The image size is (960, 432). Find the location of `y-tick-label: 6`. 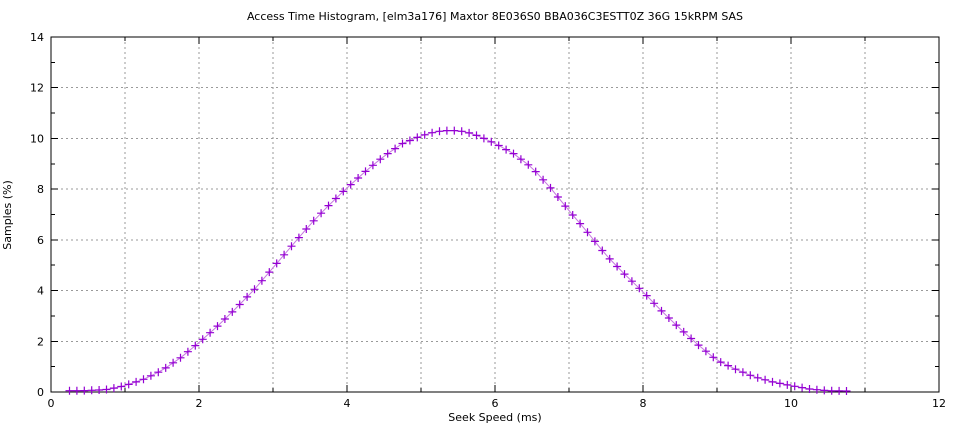

y-tick-label: 6 is located at coordinates (40, 240).